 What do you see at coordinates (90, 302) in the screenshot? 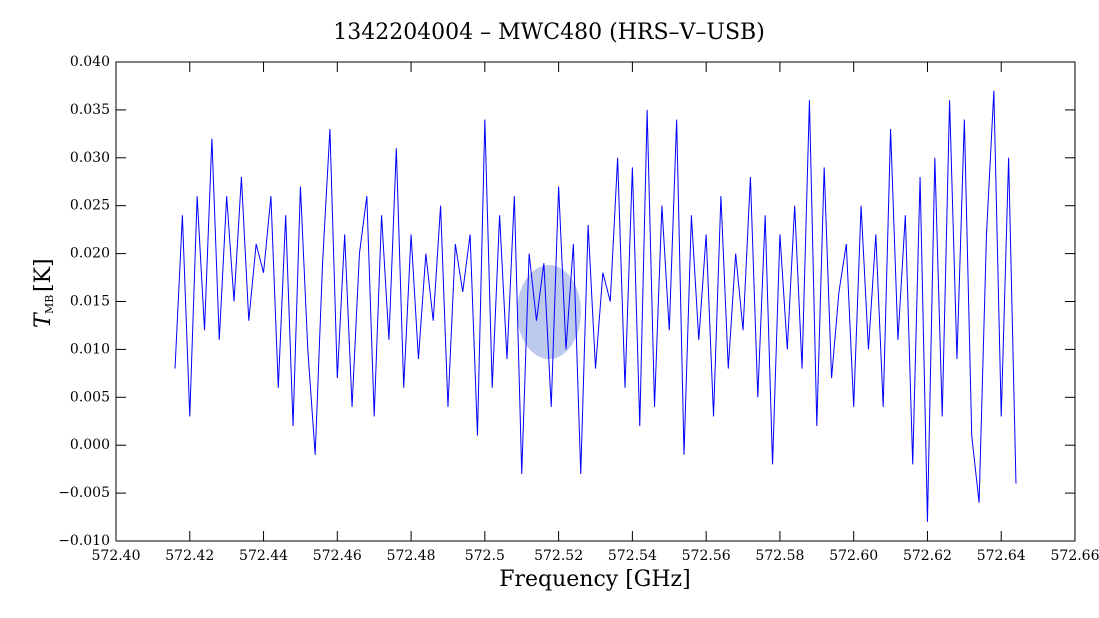
I see `y-tick-label: 0.015` at bounding box center [90, 302].